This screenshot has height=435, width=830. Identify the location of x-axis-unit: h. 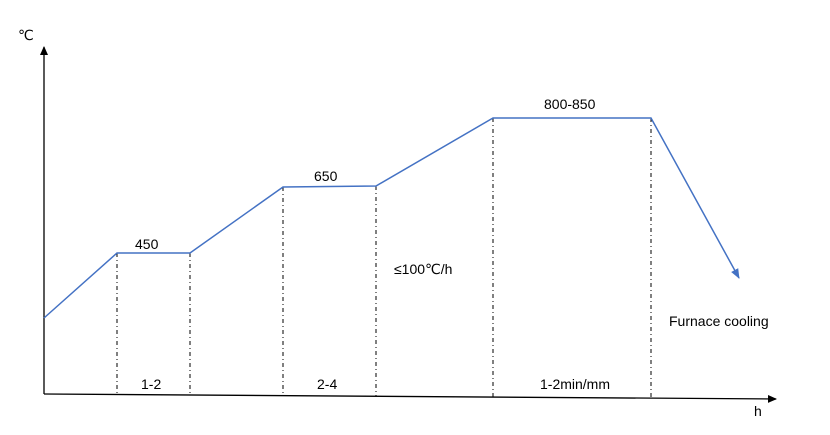
(758, 411).